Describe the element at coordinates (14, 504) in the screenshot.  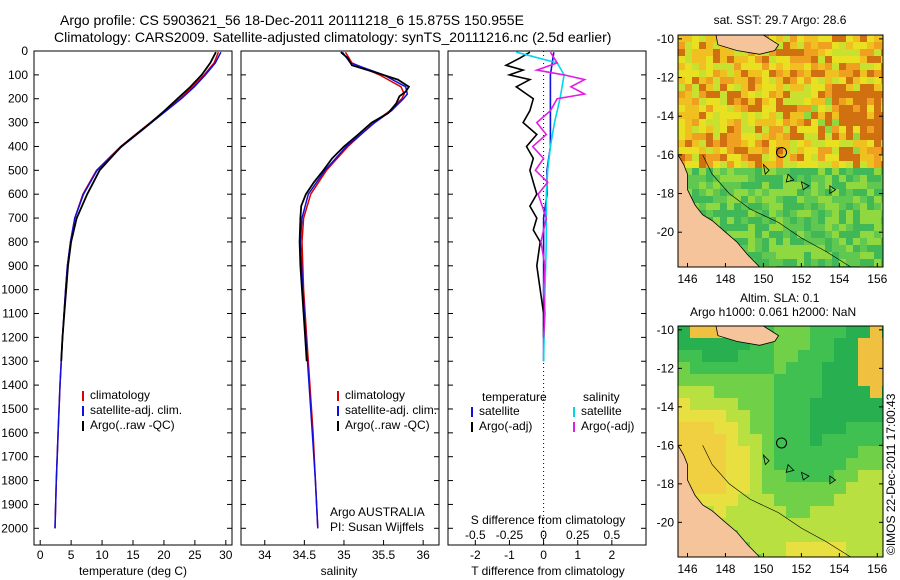
I see `depth-tick-label: 1900` at that location.